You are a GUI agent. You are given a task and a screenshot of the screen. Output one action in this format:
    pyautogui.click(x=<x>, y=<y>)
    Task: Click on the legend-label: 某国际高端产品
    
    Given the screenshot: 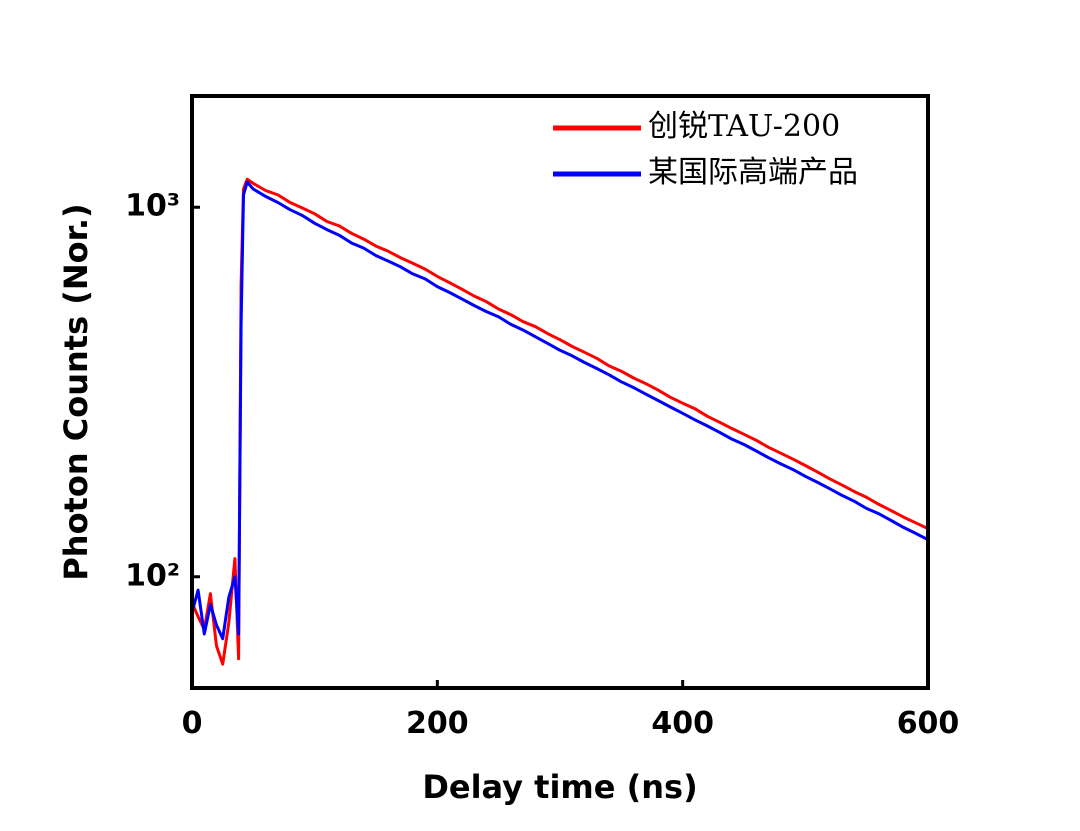 What is the action you would take?
    pyautogui.click(x=753, y=172)
    